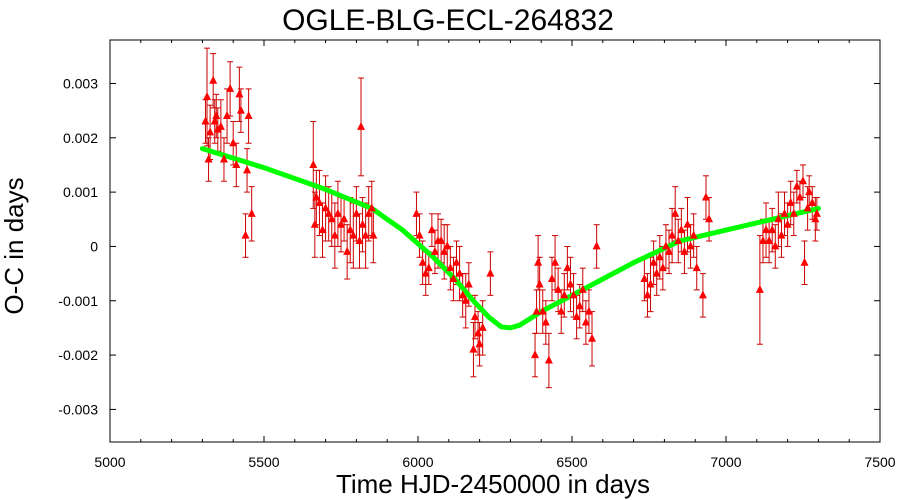 This screenshot has height=500, width=900. Describe the element at coordinates (493, 484) in the screenshot. I see `x-axis-label: Time HJD-2450000 in days` at that location.